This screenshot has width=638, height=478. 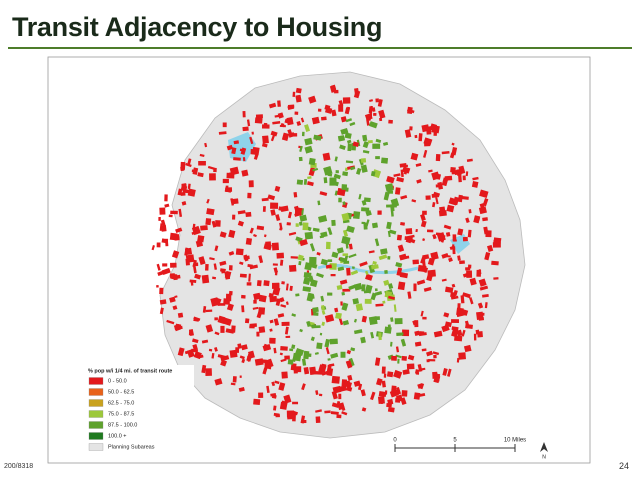 What do you see at coordinates (470, 449) in the screenshot?
I see `scale-bar: 0 5 10 Miles N` at bounding box center [470, 449].